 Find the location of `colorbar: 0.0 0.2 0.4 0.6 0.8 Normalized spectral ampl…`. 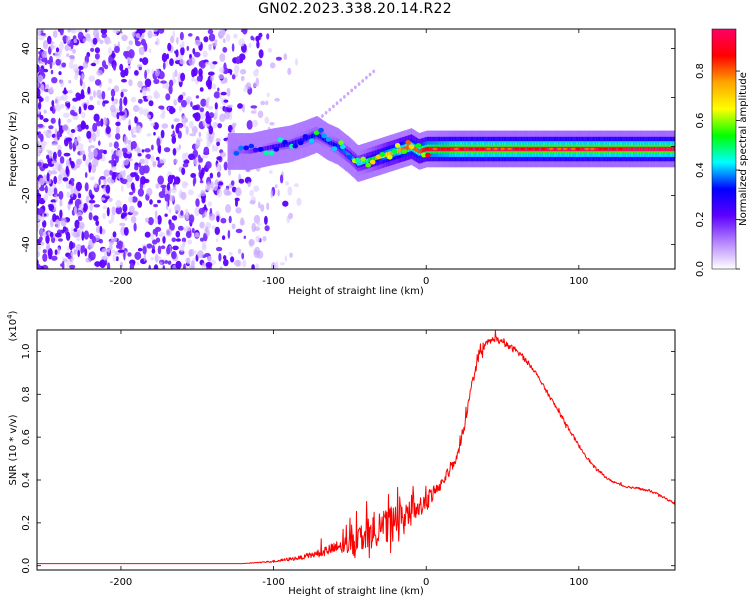

colorbar: 0.0 0.2 0.4 0.6 0.8 Normalized spectral ampl… is located at coordinates (722, 152).